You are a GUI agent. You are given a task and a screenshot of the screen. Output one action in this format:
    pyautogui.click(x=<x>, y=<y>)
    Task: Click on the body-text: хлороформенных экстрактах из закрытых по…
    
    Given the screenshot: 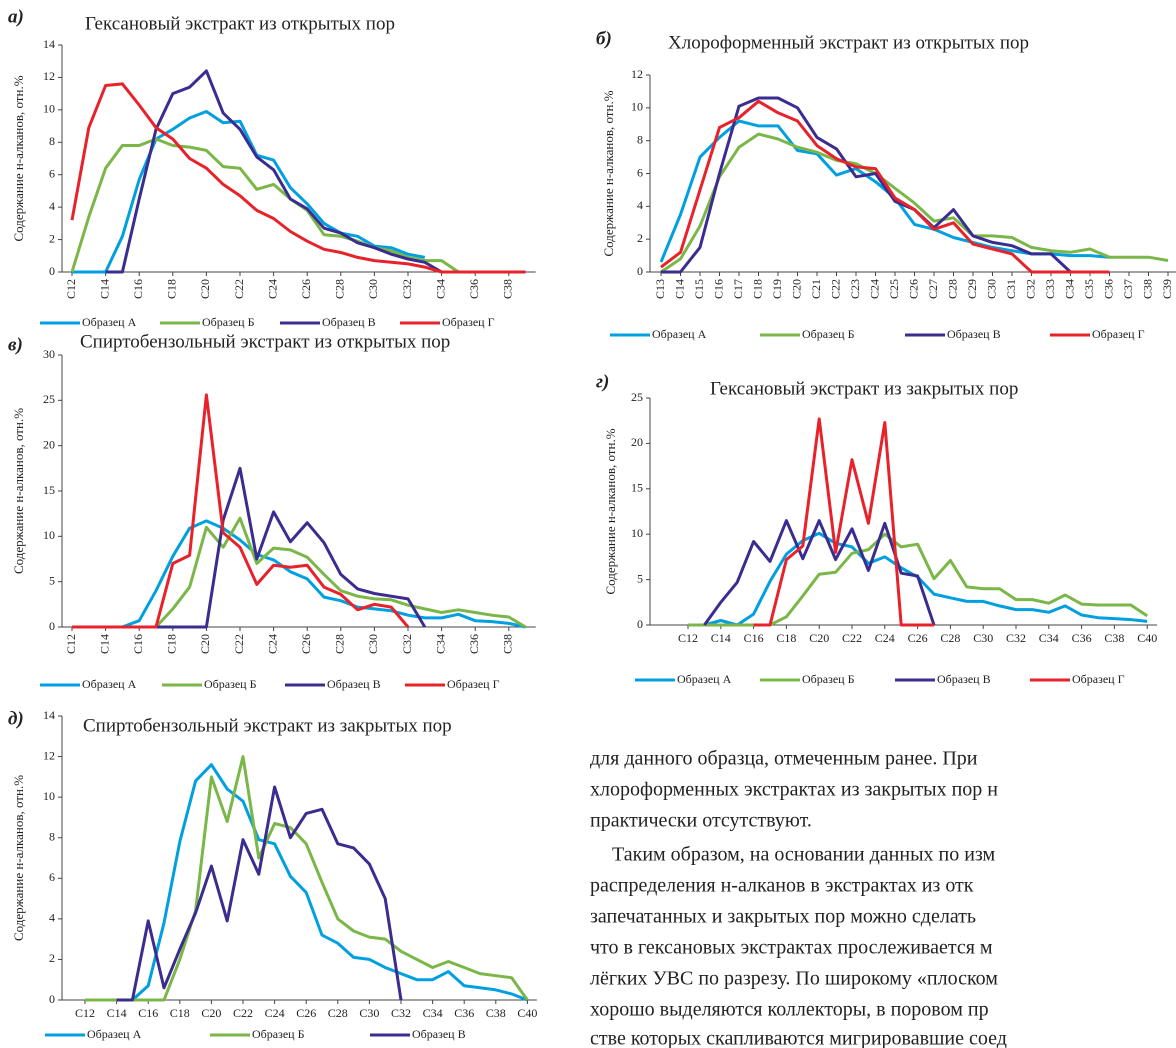 What is the action you would take?
    pyautogui.click(x=794, y=790)
    